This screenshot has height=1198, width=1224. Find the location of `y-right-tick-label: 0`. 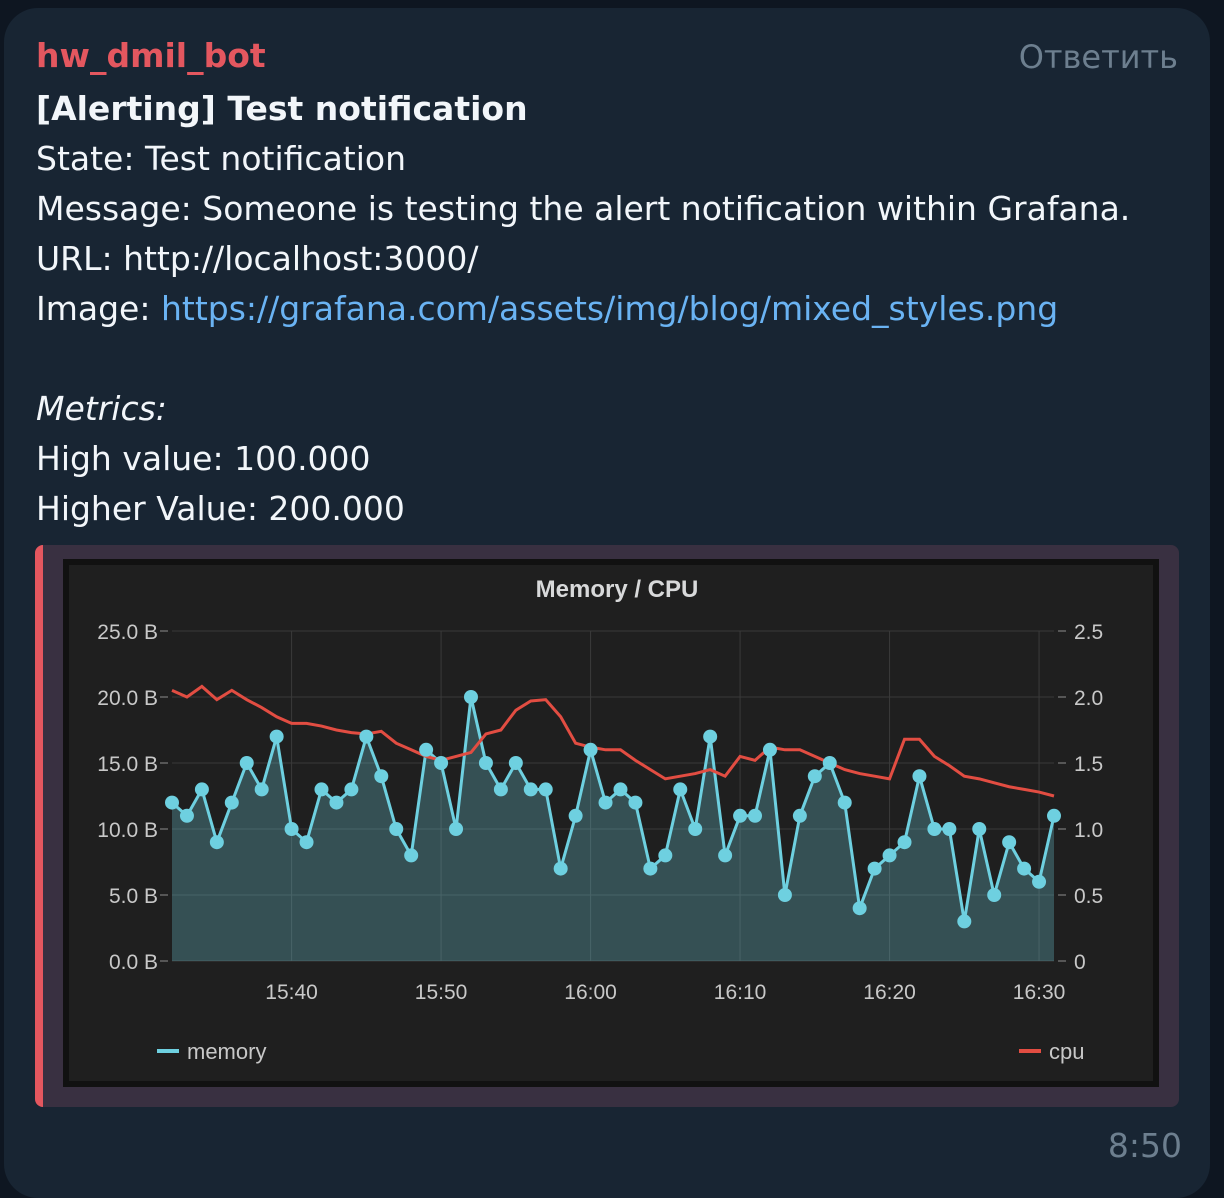

y-right-tick-label: 0 is located at coordinates (1080, 962).